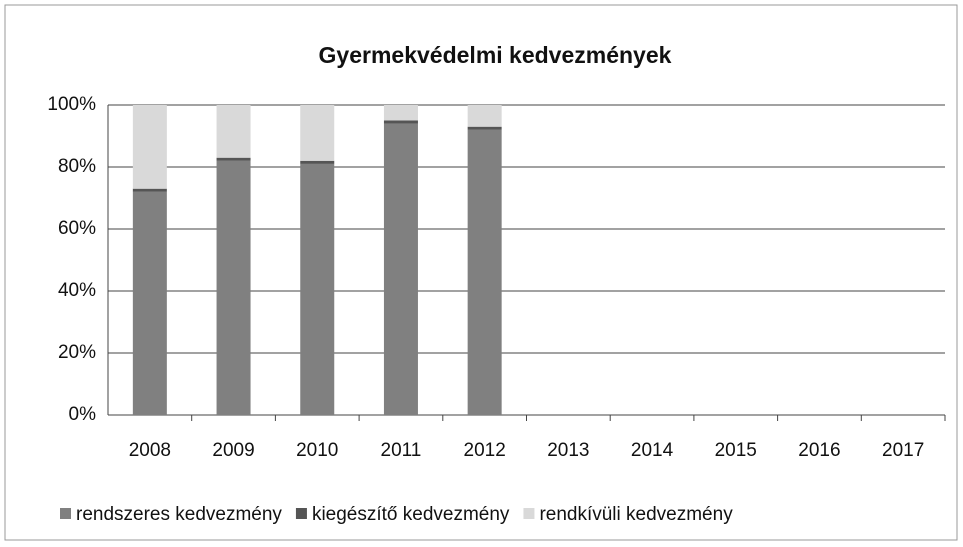 The height and width of the screenshot is (547, 963). What do you see at coordinates (485, 450) in the screenshot?
I see `x-tick-label: 2012` at bounding box center [485, 450].